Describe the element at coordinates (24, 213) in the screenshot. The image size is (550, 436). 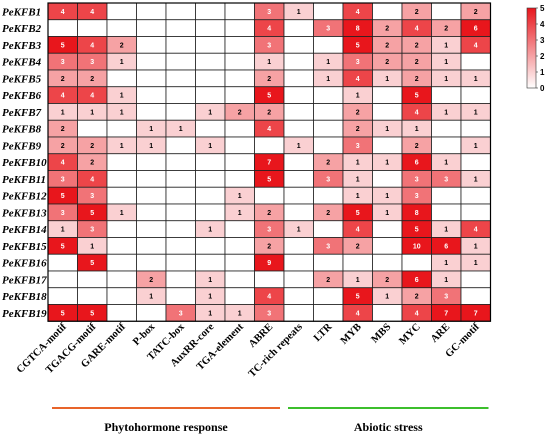
I see `row-label: PeKFB13` at that location.